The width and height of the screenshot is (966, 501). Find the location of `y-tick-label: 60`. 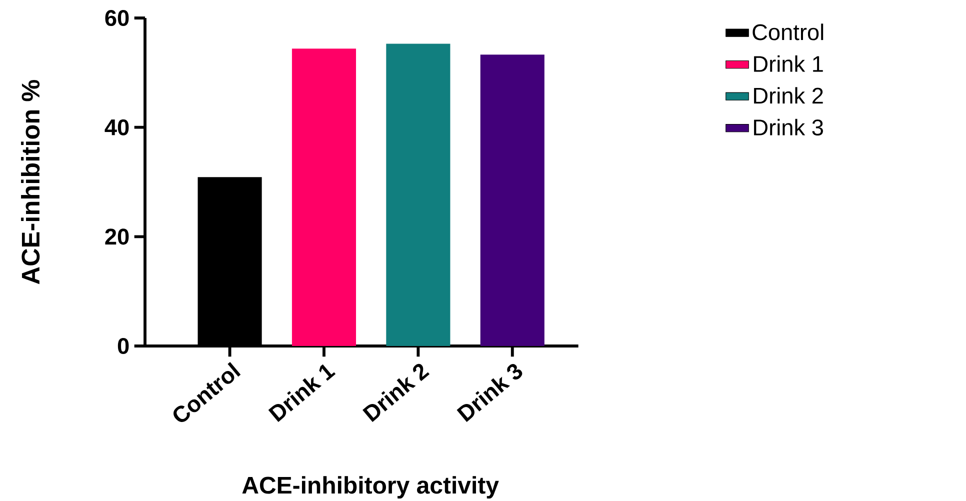

y-tick-label: 60 is located at coordinates (117, 18).